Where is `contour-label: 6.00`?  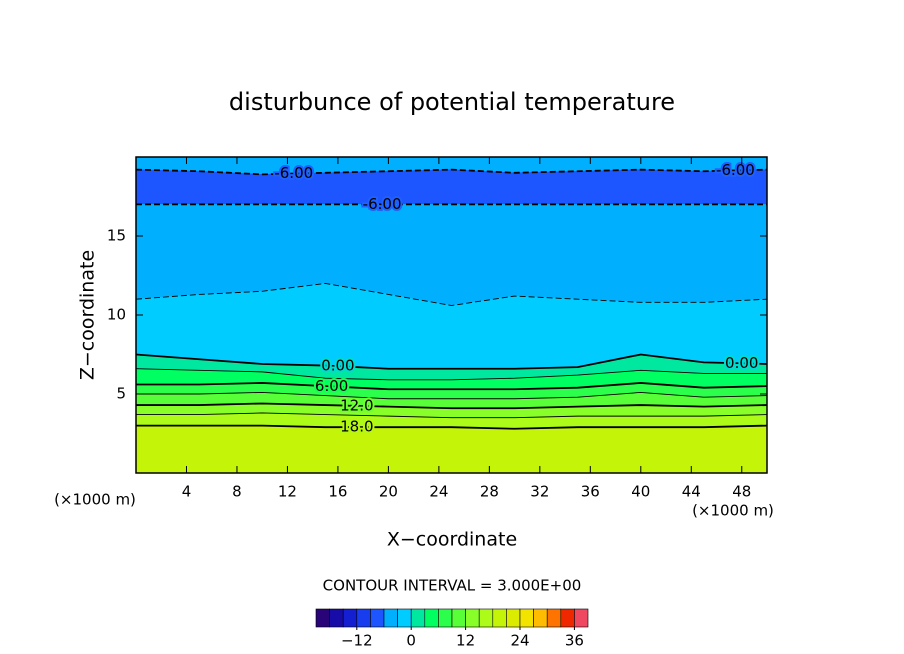
contour-label: 6.00 is located at coordinates (331, 386).